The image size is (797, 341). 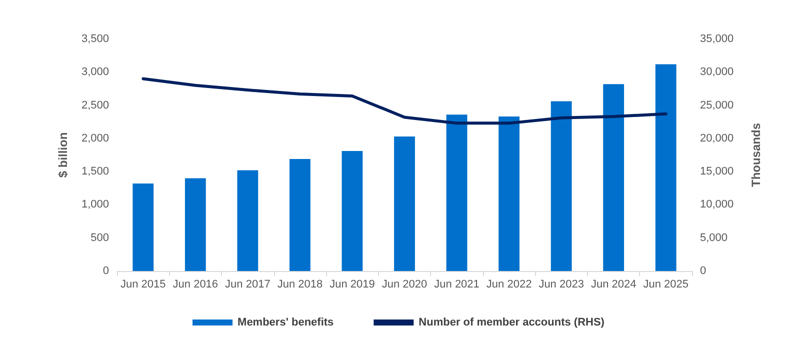 I want to click on x-tick-label: Jun 2024, so click(x=613, y=284).